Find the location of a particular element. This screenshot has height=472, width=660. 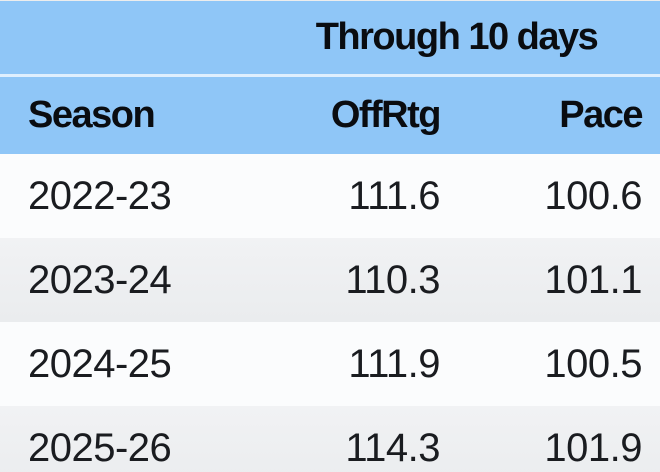

column-header-pace: Pace is located at coordinates (551, 115).